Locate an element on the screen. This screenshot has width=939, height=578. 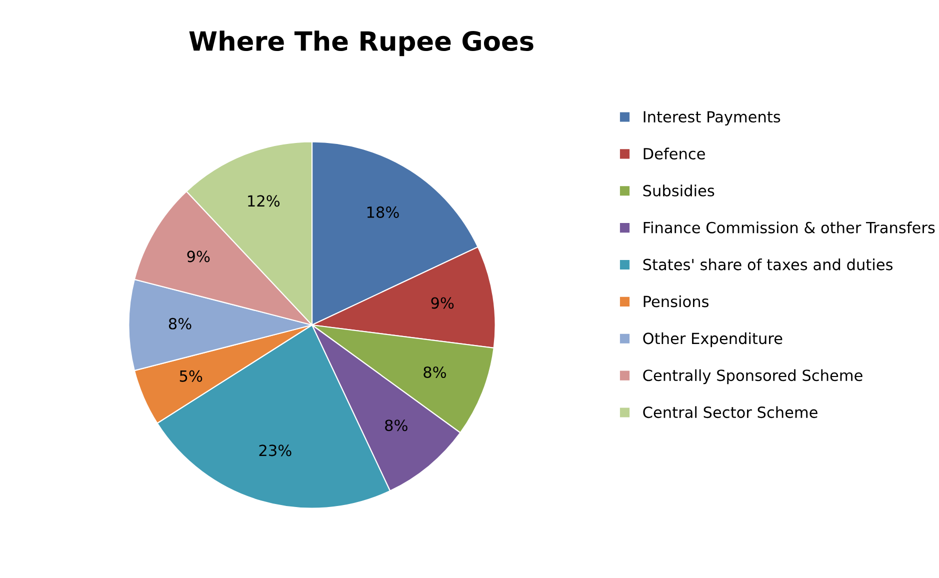
data-label: 18% is located at coordinates (383, 212).